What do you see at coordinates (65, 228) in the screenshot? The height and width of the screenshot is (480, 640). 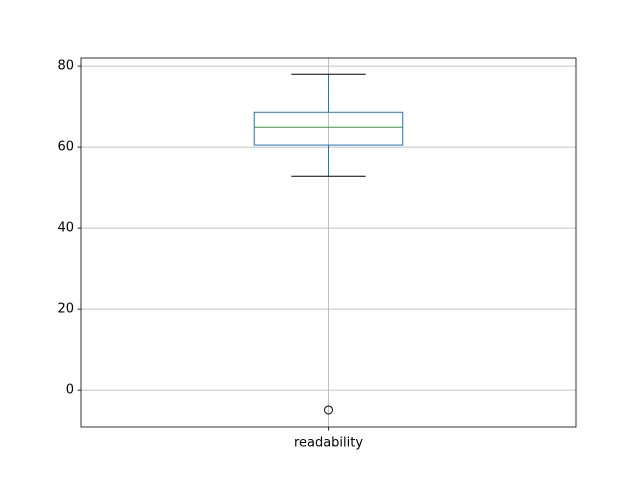 I see `y-tick-label: 40` at bounding box center [65, 228].